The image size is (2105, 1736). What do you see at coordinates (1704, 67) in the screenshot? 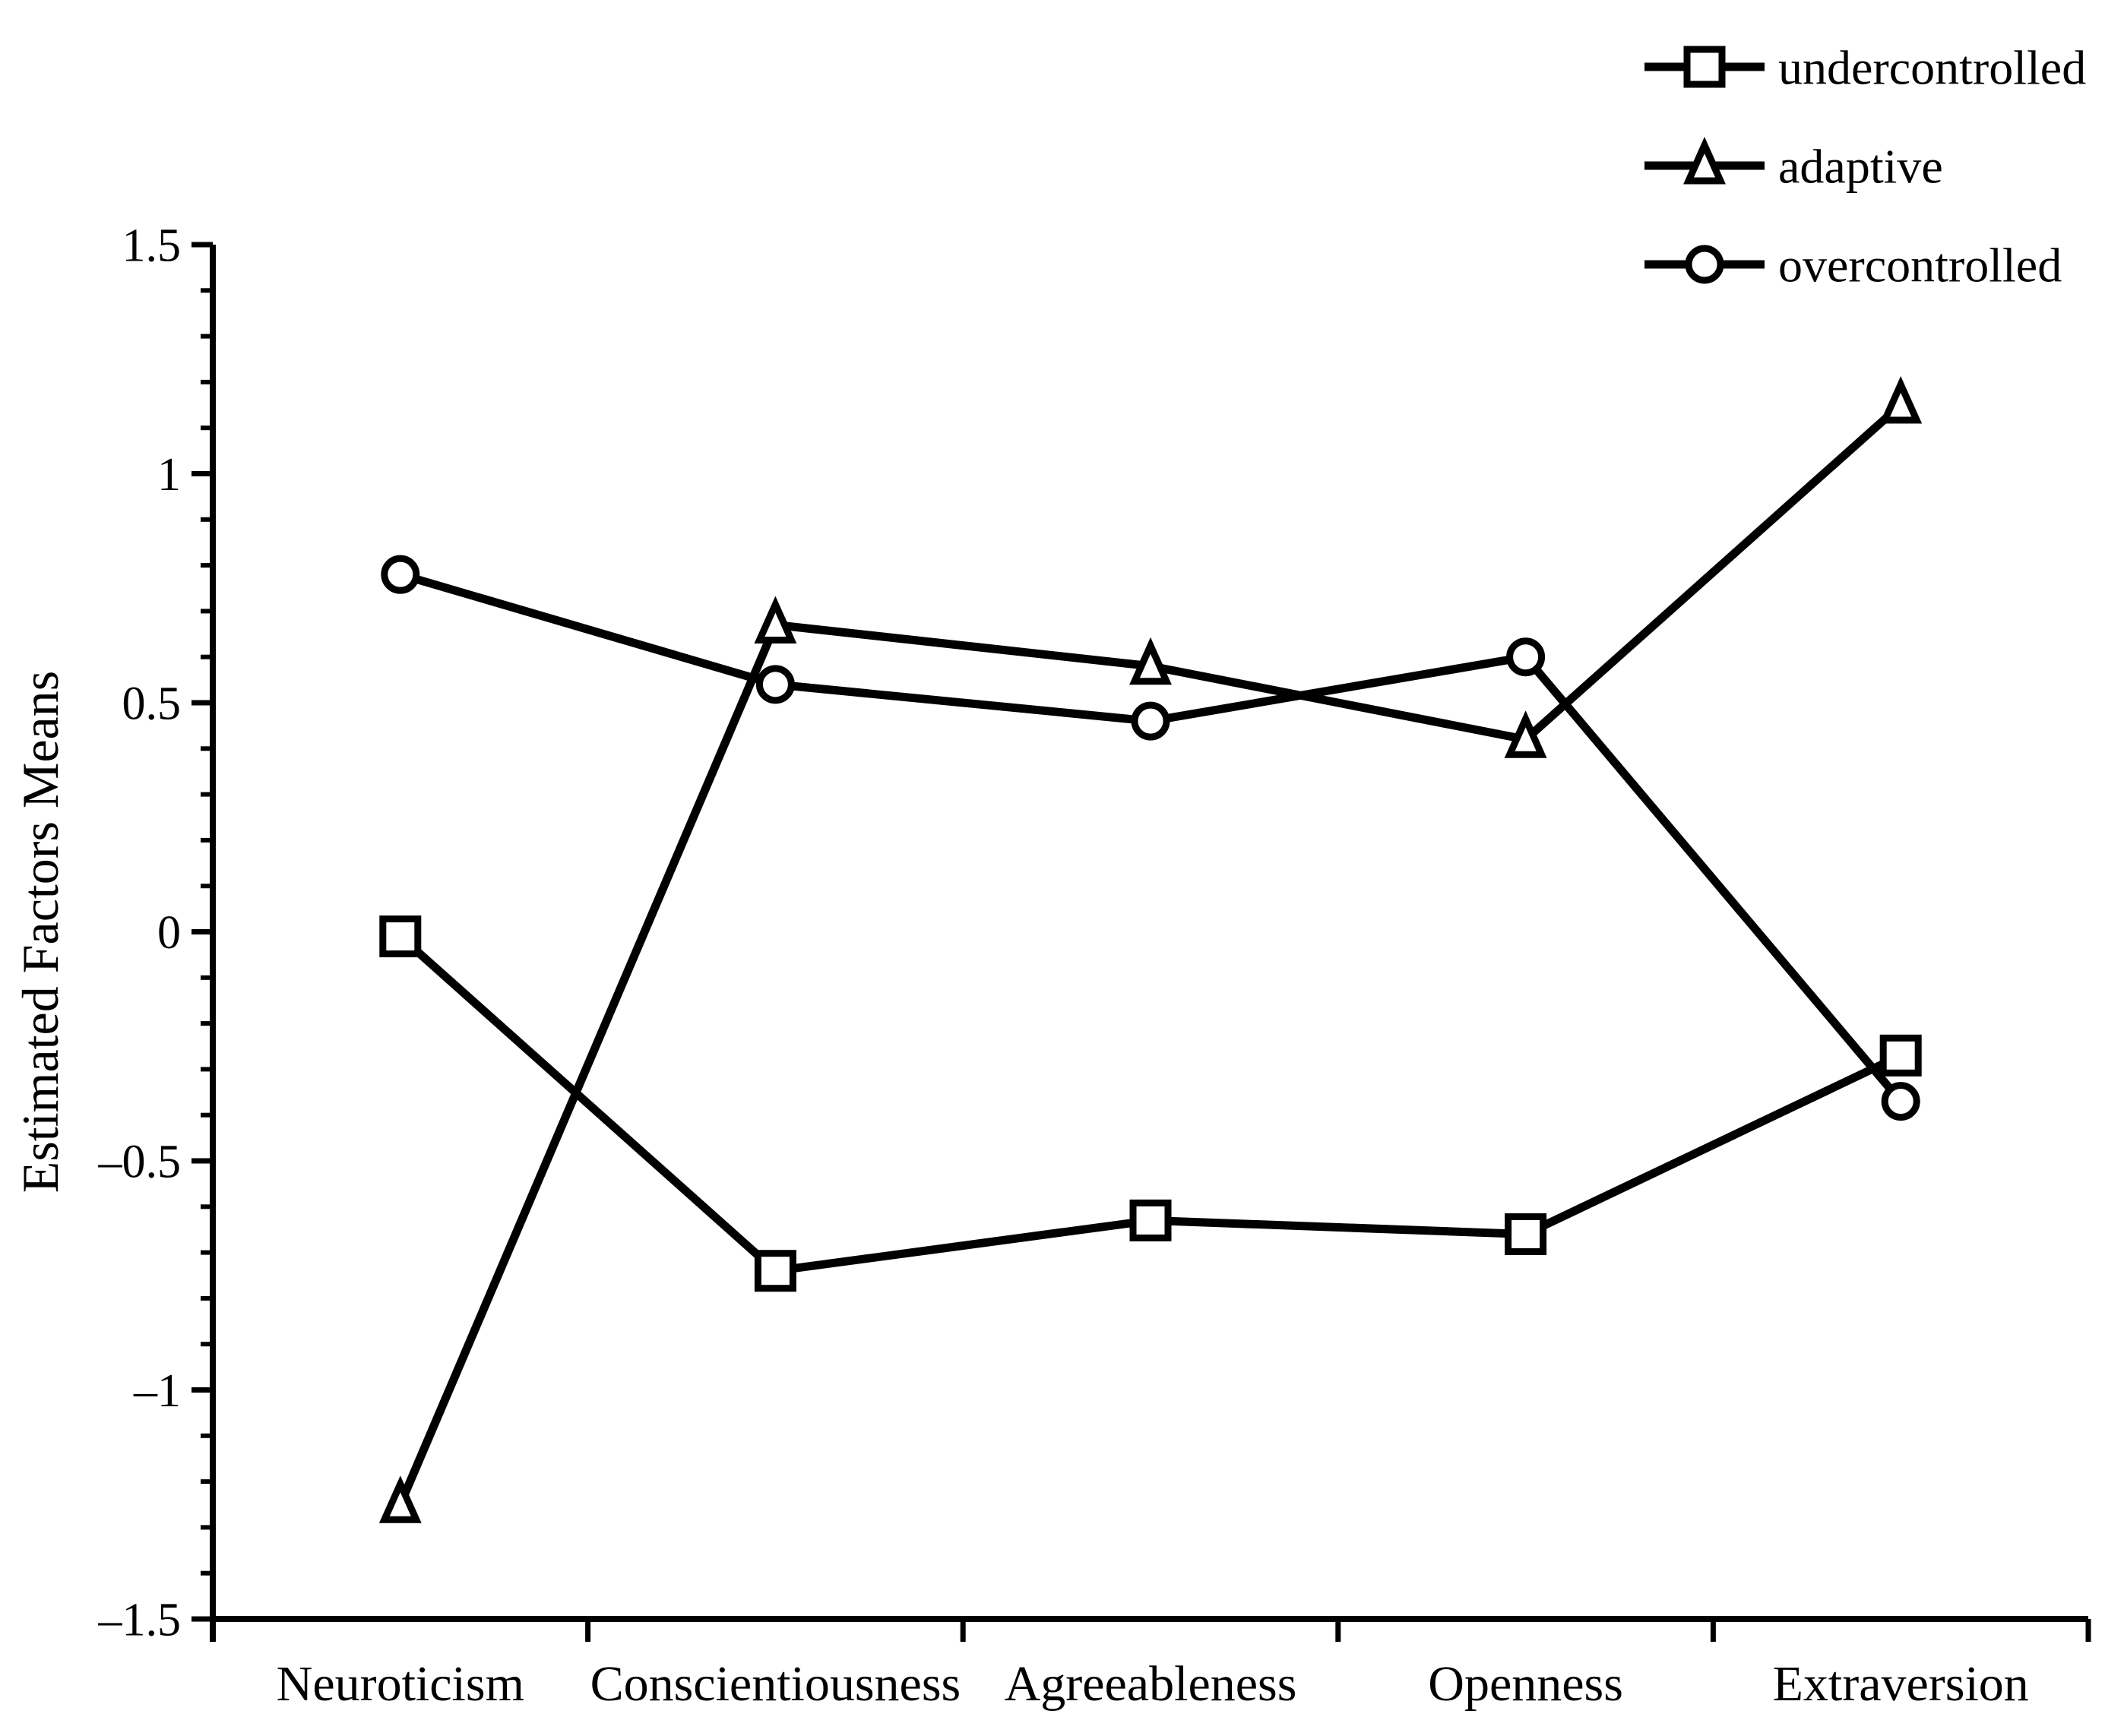
I see `legend-marker-square` at bounding box center [1704, 67].